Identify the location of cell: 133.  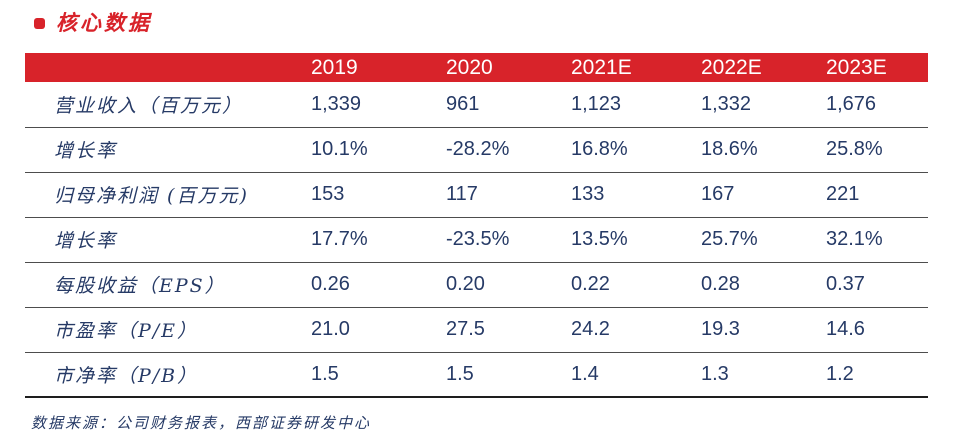
(630, 195).